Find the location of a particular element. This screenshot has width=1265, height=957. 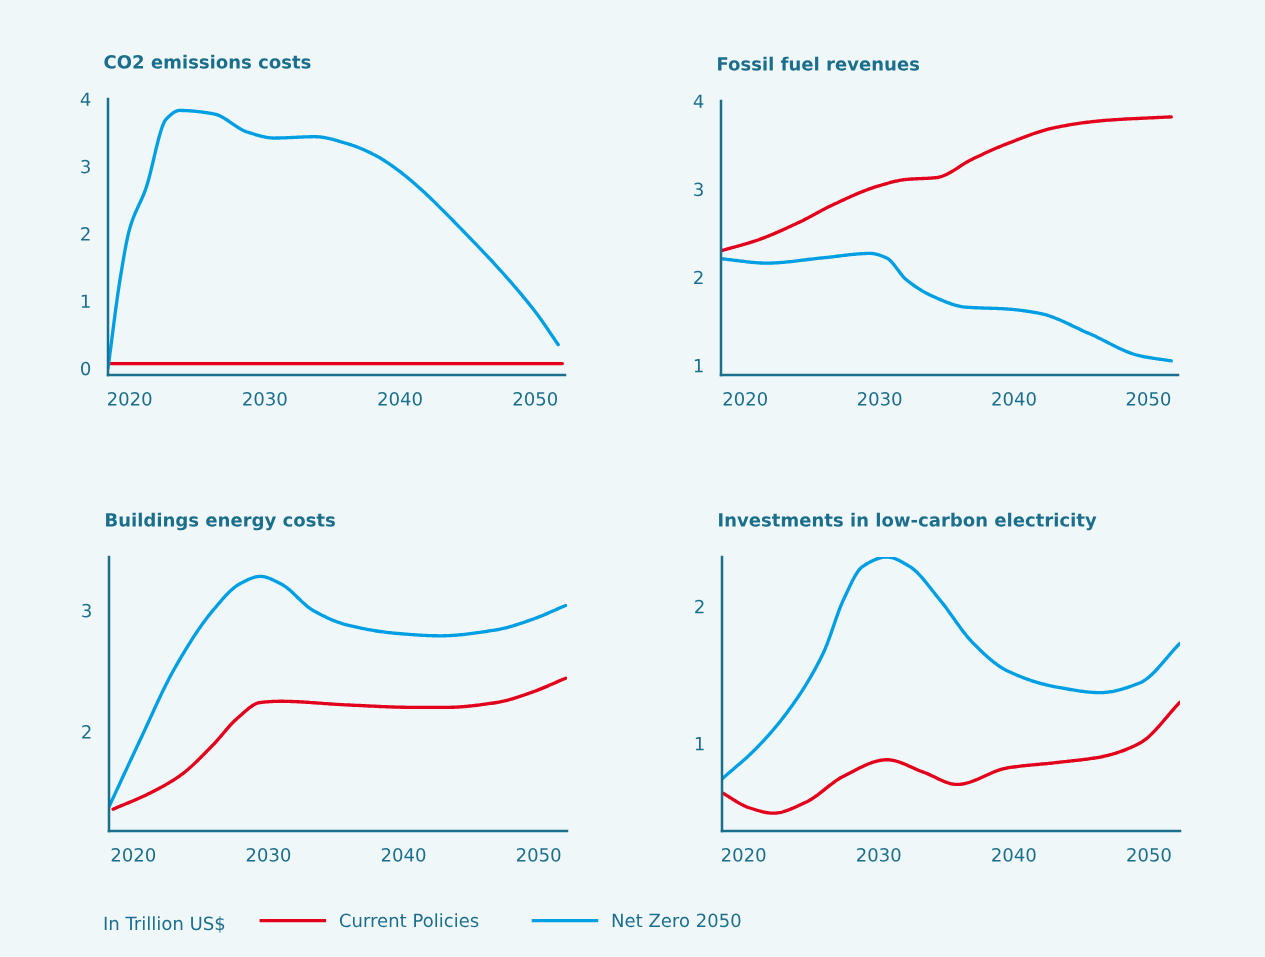

chart-title: Buildings energy costs is located at coordinates (220, 521).